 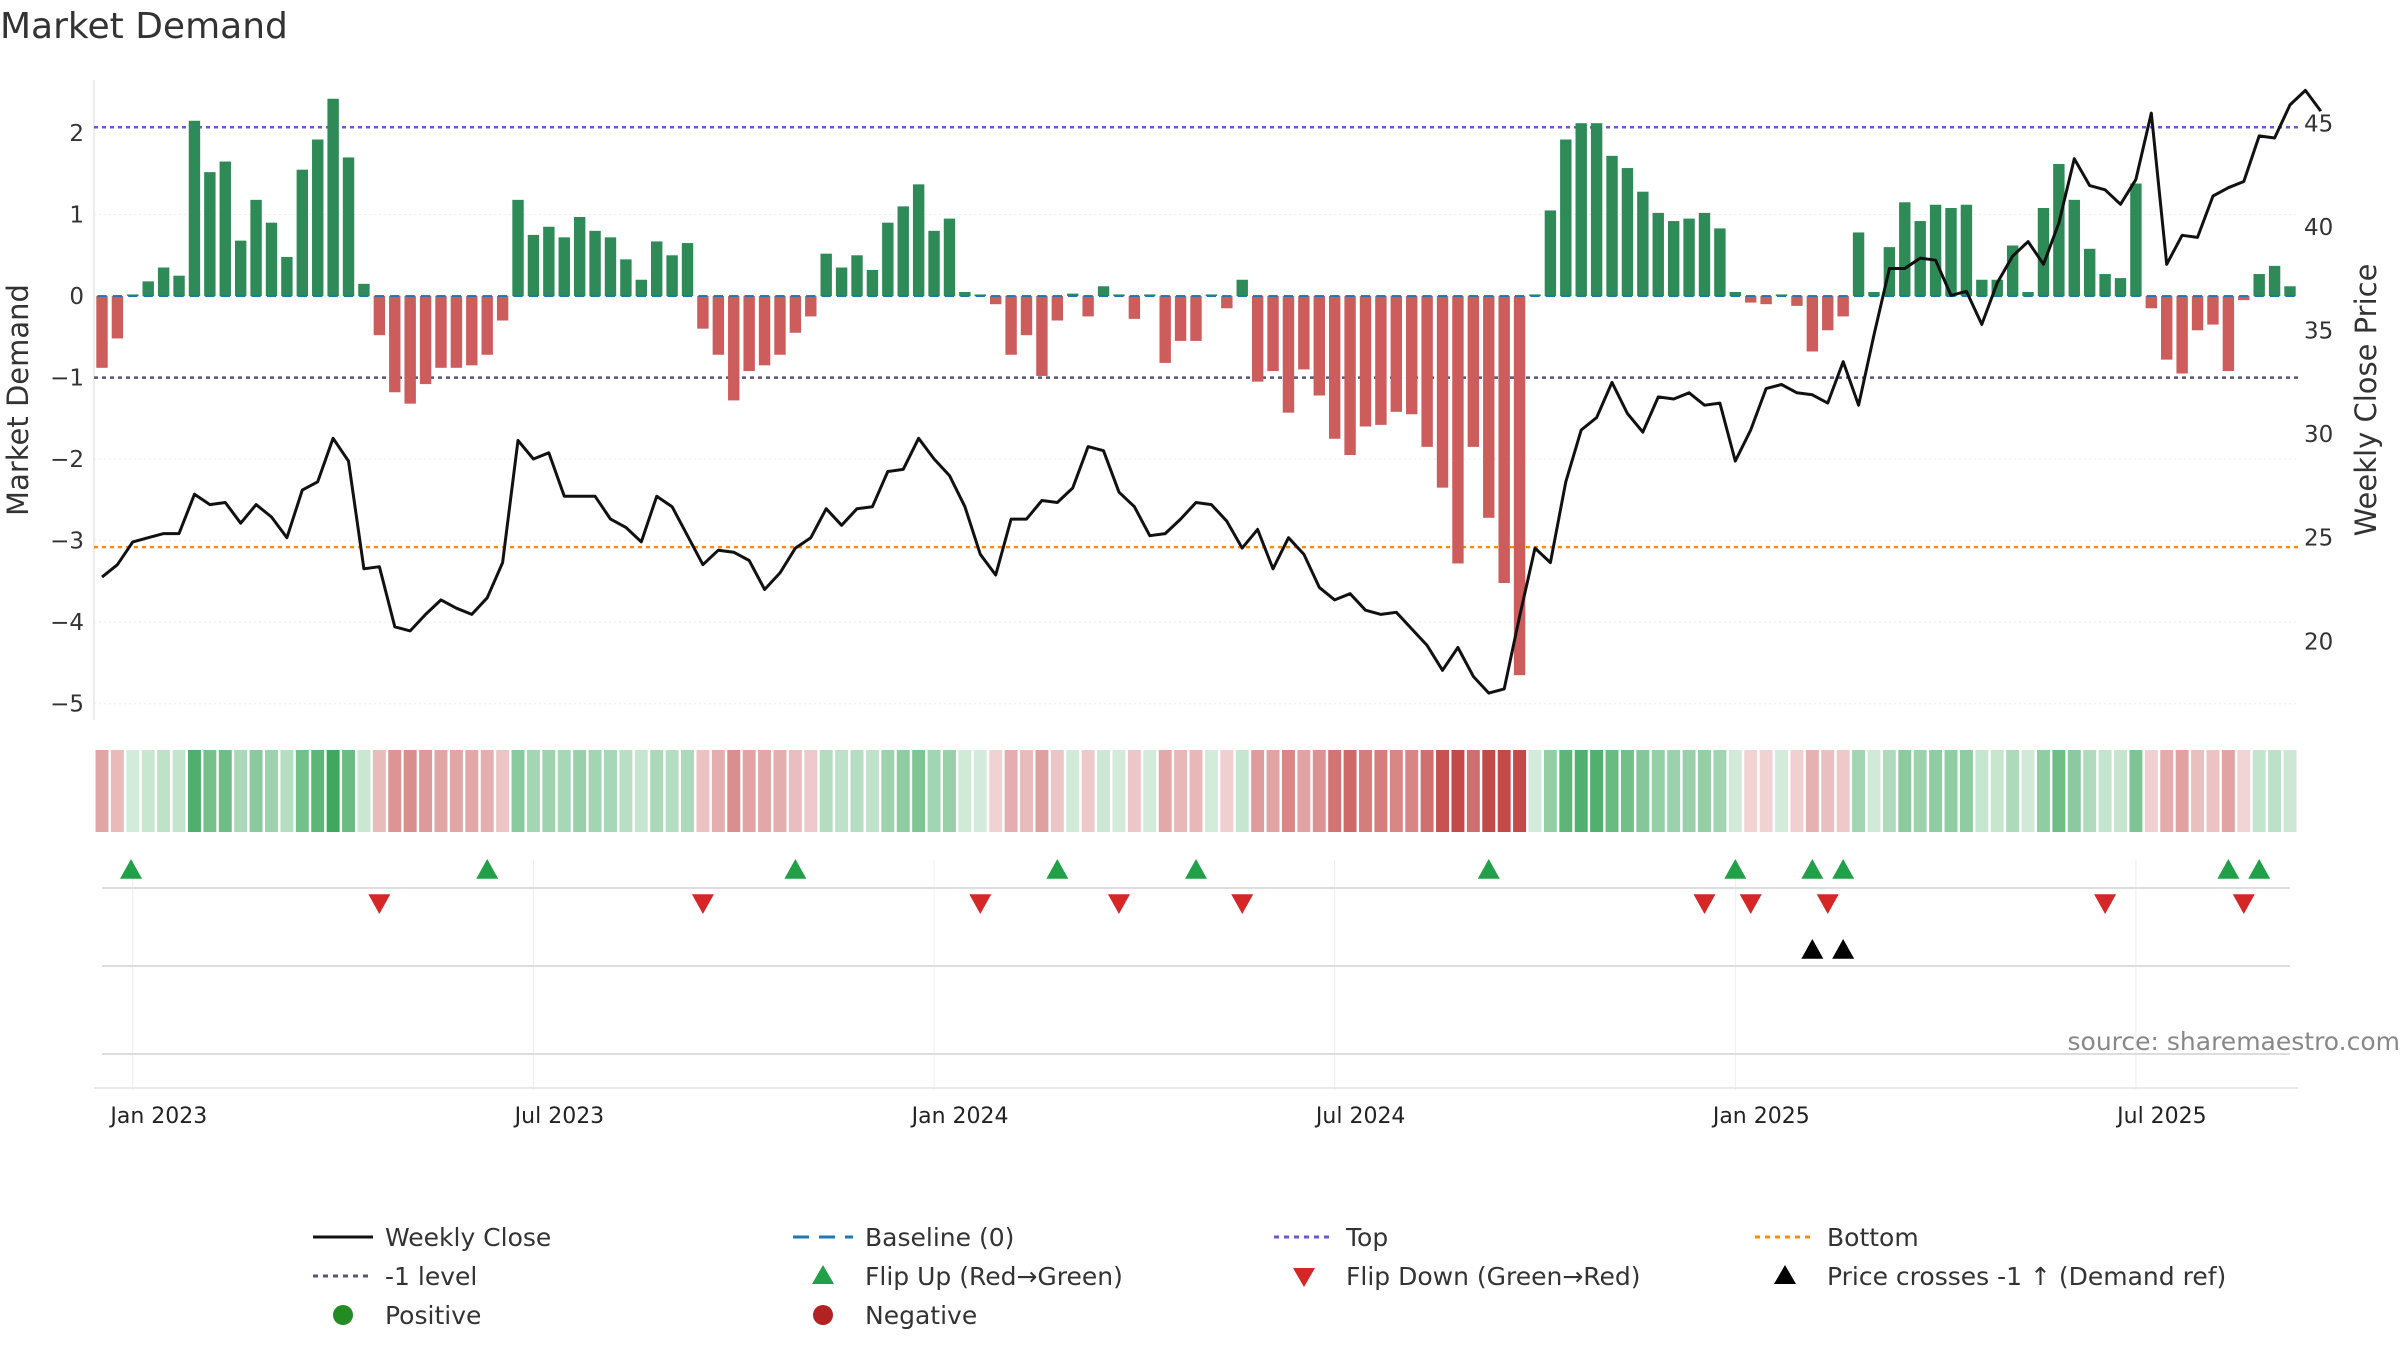 What do you see at coordinates (895, 1315) in the screenshot?
I see `legend-item: Negative` at bounding box center [895, 1315].